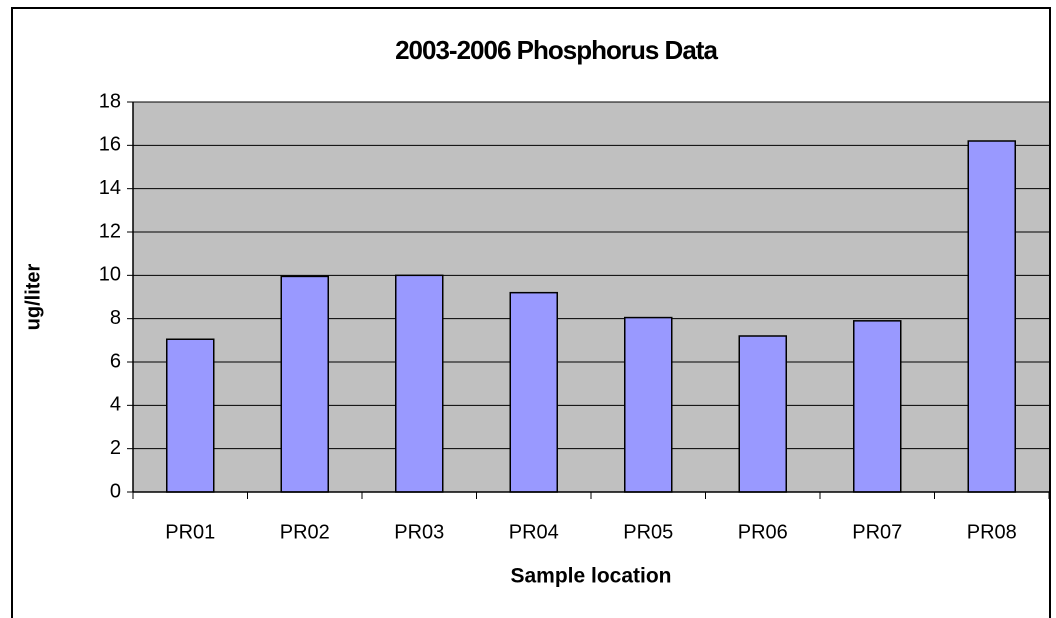  I want to click on y-tick-label: 0, so click(115, 491).